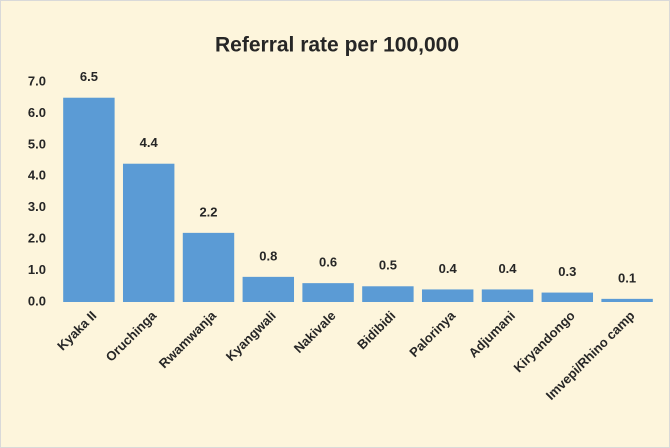 This screenshot has height=448, width=670. I want to click on value-label: 0.3, so click(567, 271).